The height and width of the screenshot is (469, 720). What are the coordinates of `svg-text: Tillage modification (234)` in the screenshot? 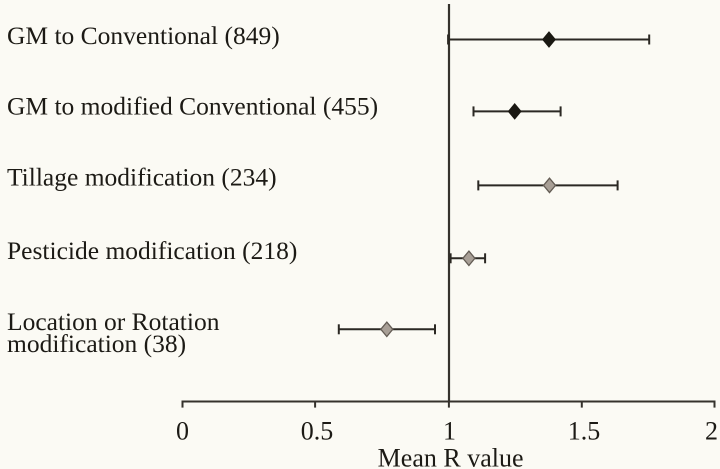 It's located at (142, 177).